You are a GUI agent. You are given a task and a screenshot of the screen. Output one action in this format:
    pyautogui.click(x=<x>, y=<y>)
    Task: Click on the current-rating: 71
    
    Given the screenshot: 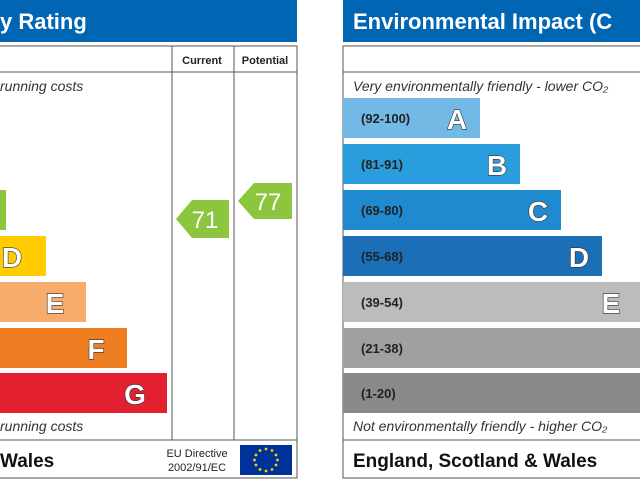 What is the action you would take?
    pyautogui.click(x=205, y=220)
    